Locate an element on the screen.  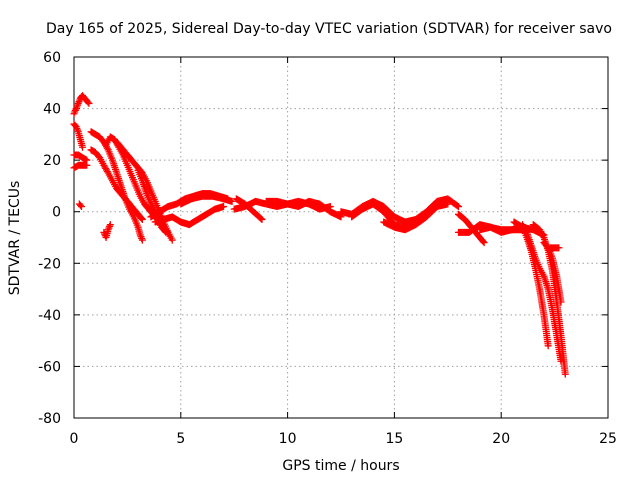
y-tick-label: -80 is located at coordinates (49, 419).